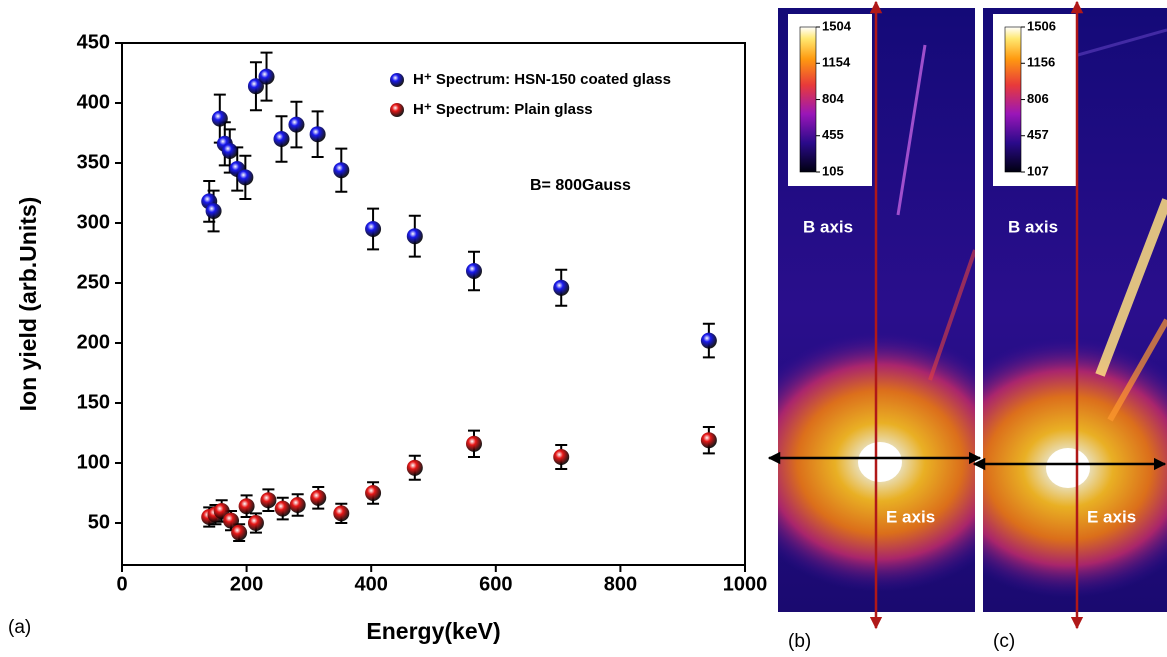 The width and height of the screenshot is (1167, 657). I want to click on y-tick-label: 350, so click(93, 162).